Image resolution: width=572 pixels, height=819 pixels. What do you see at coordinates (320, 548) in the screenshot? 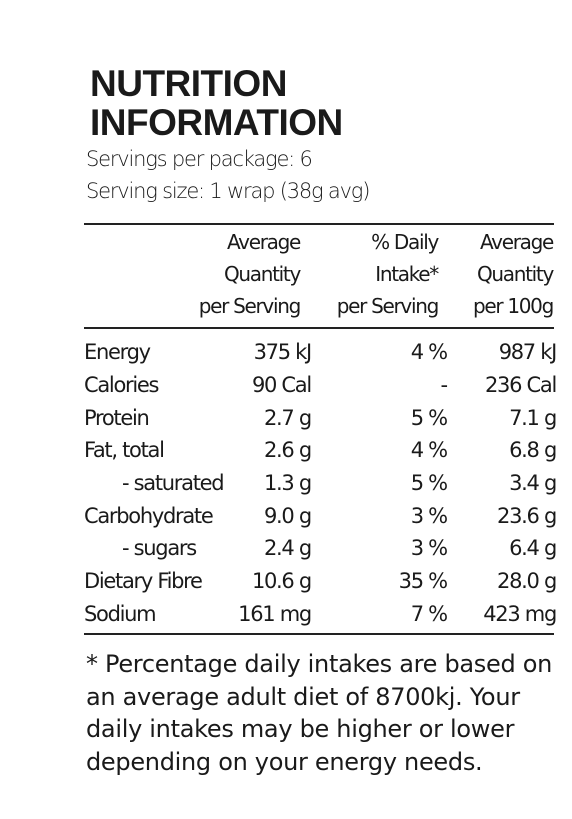
I see `table-row: - sugars 2.4 g 3 % 6.4 g` at bounding box center [320, 548].